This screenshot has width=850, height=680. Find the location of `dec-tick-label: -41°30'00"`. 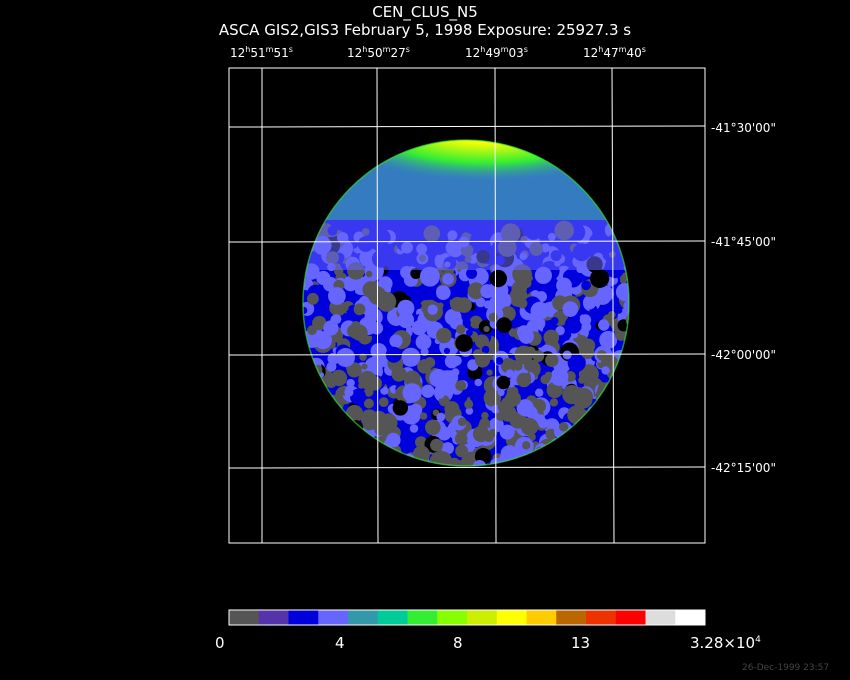

dec-tick-label: -41°30'00" is located at coordinates (743, 128).